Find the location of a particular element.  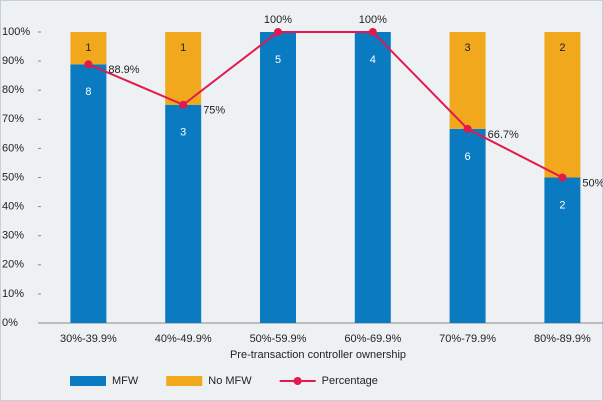

count-label: 8 is located at coordinates (88, 92).